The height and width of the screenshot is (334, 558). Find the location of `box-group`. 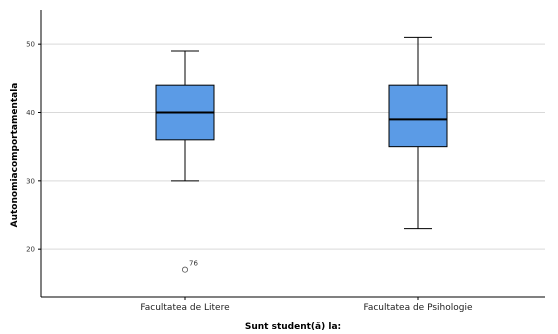

box-group is located at coordinates (418, 133).